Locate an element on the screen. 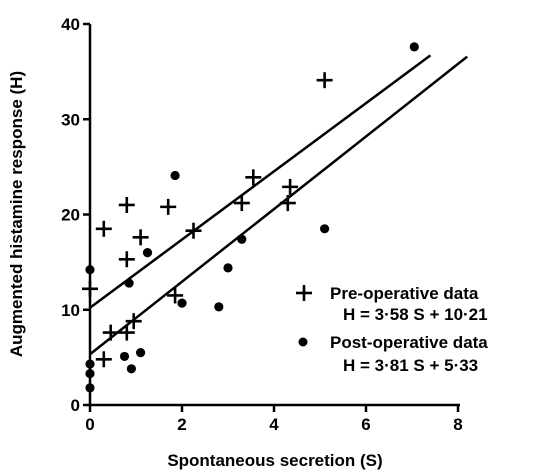 This screenshot has width=538, height=475. x-axis-title: Spontaneous secretion (S) is located at coordinates (274, 460).